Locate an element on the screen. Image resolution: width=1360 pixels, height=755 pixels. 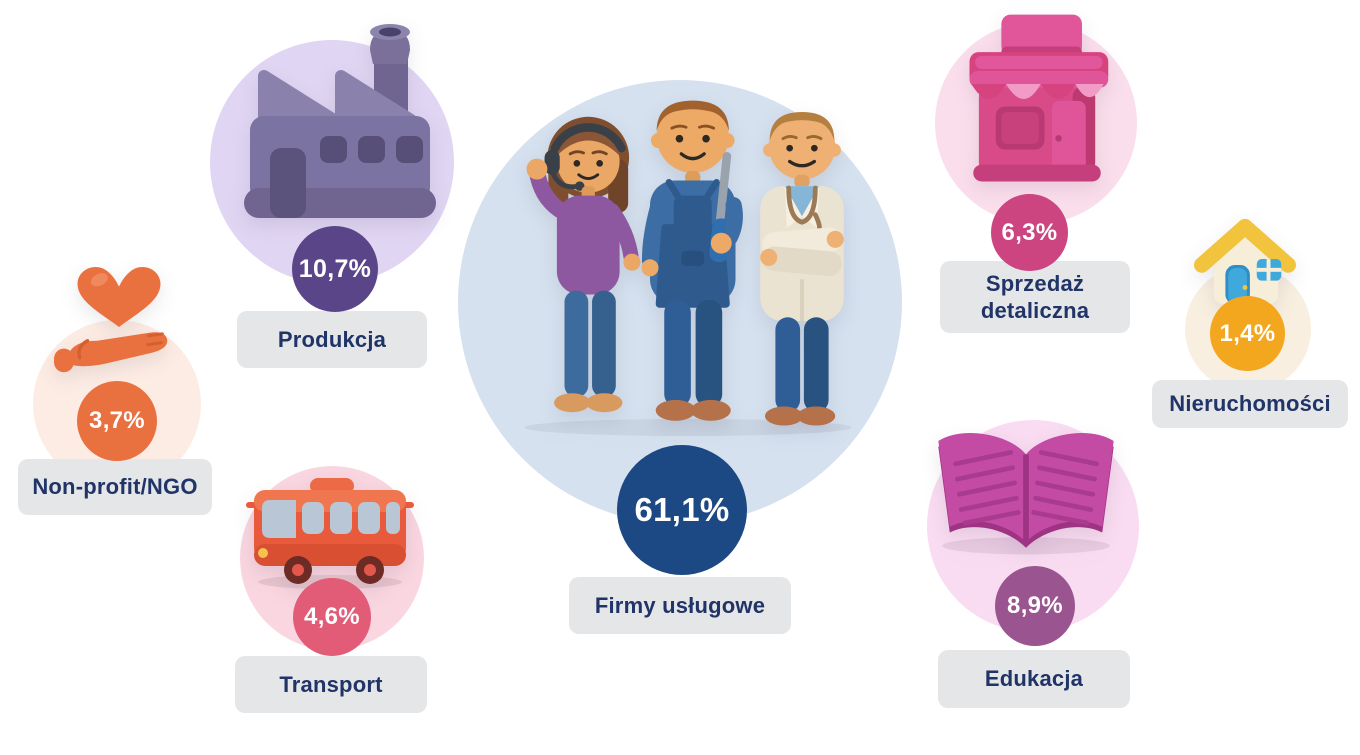
transport-percentage: 4,6% is located at coordinates (332, 616).